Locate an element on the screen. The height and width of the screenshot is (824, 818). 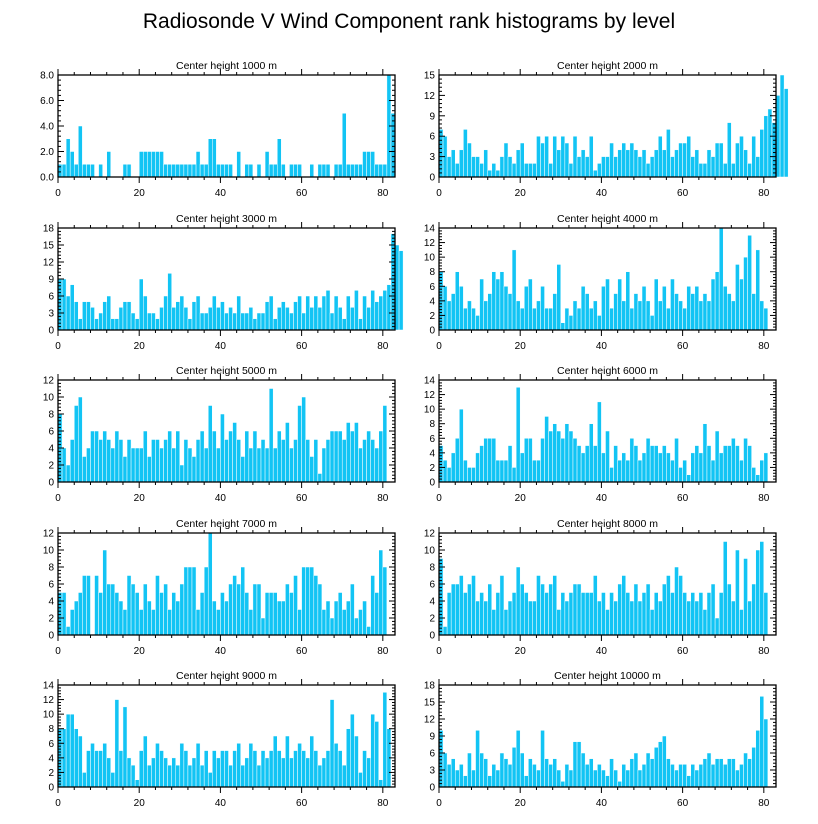
panel-title: Center height 8000 m is located at coordinates (607, 524).